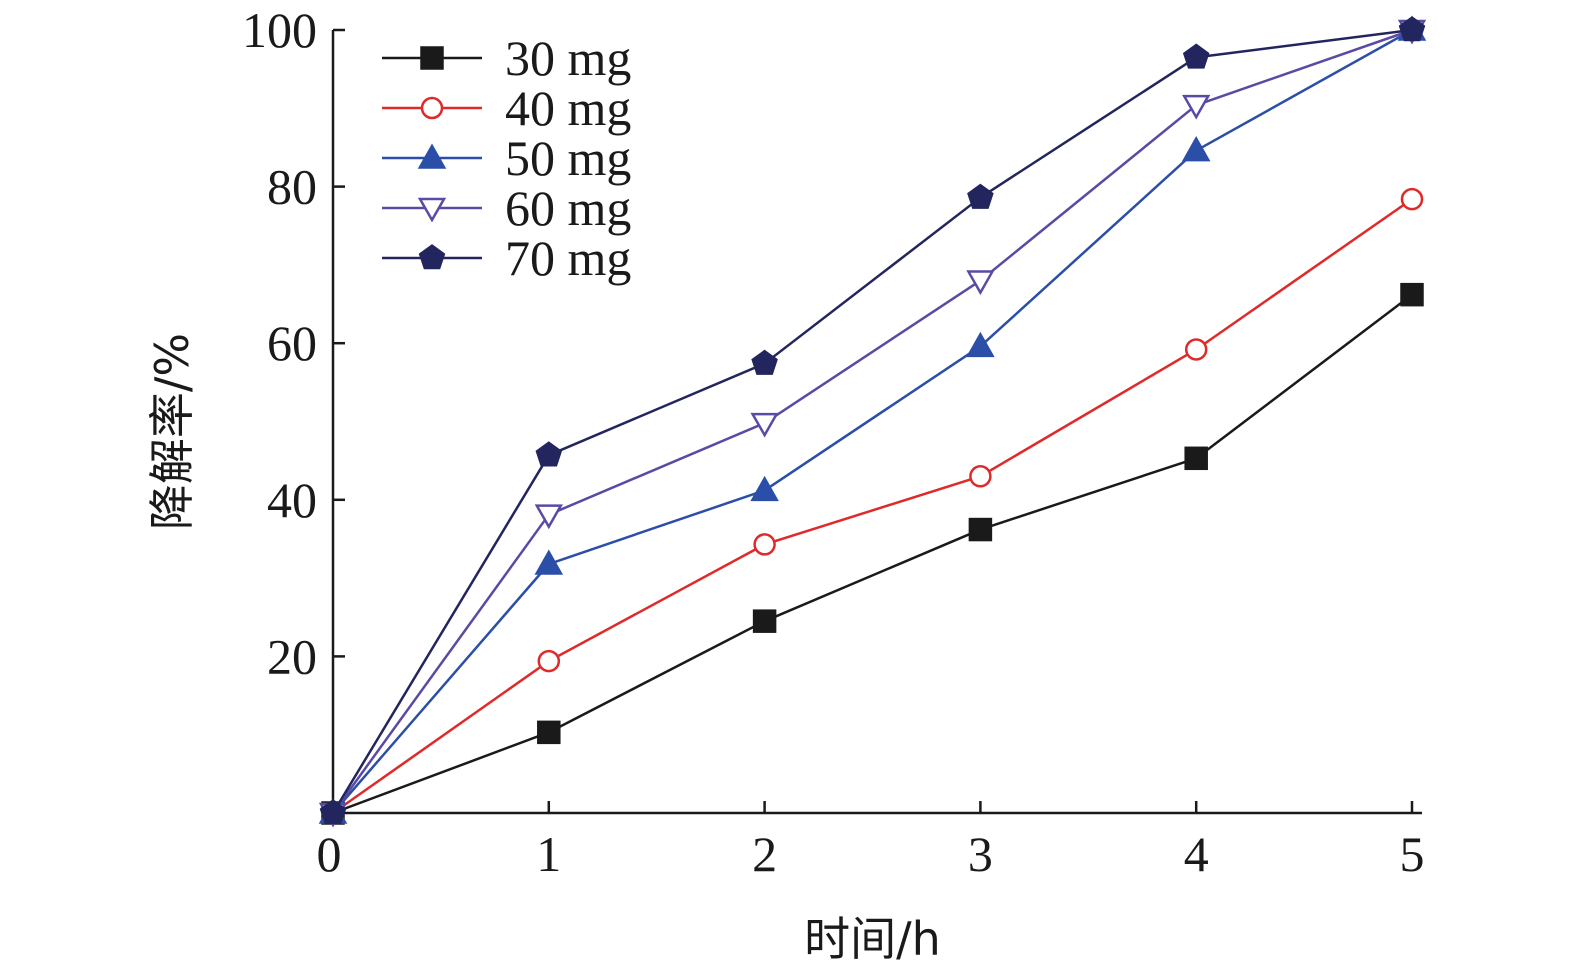 The width and height of the screenshot is (1575, 975). What do you see at coordinates (568, 108) in the screenshot?
I see `legend-label: 40 mg` at bounding box center [568, 108].